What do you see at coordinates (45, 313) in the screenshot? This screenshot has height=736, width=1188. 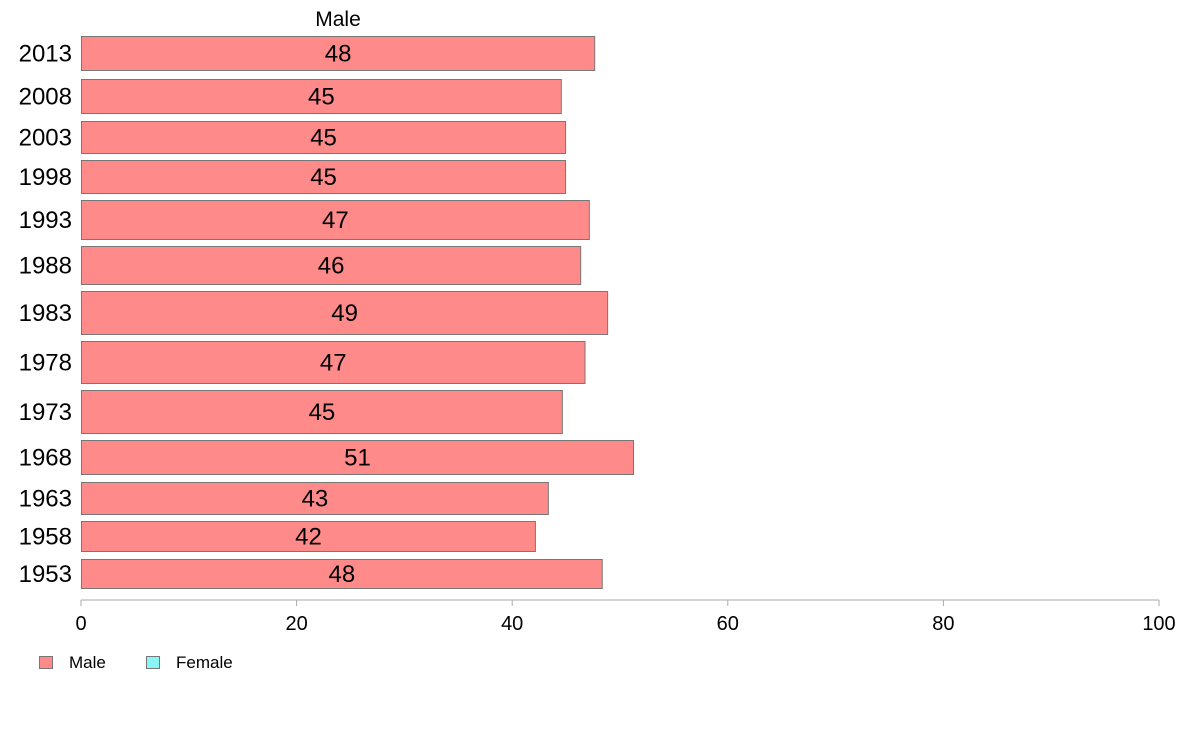 I see `category-label: 1983` at bounding box center [45, 313].